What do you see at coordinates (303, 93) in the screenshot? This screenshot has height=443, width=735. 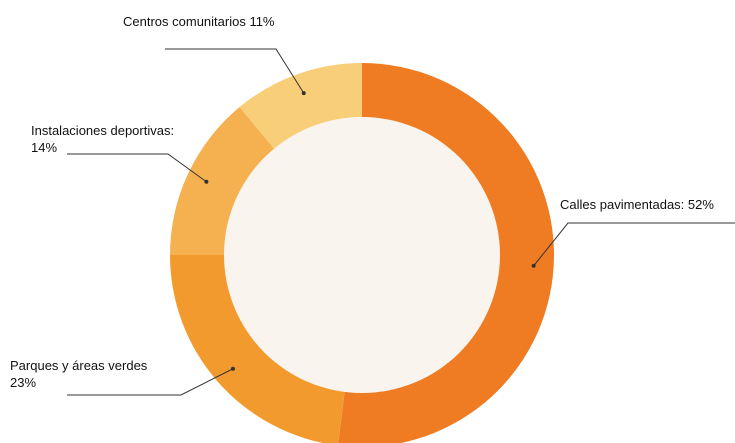 I see `leader-dot-centros-comunitarios` at bounding box center [303, 93].